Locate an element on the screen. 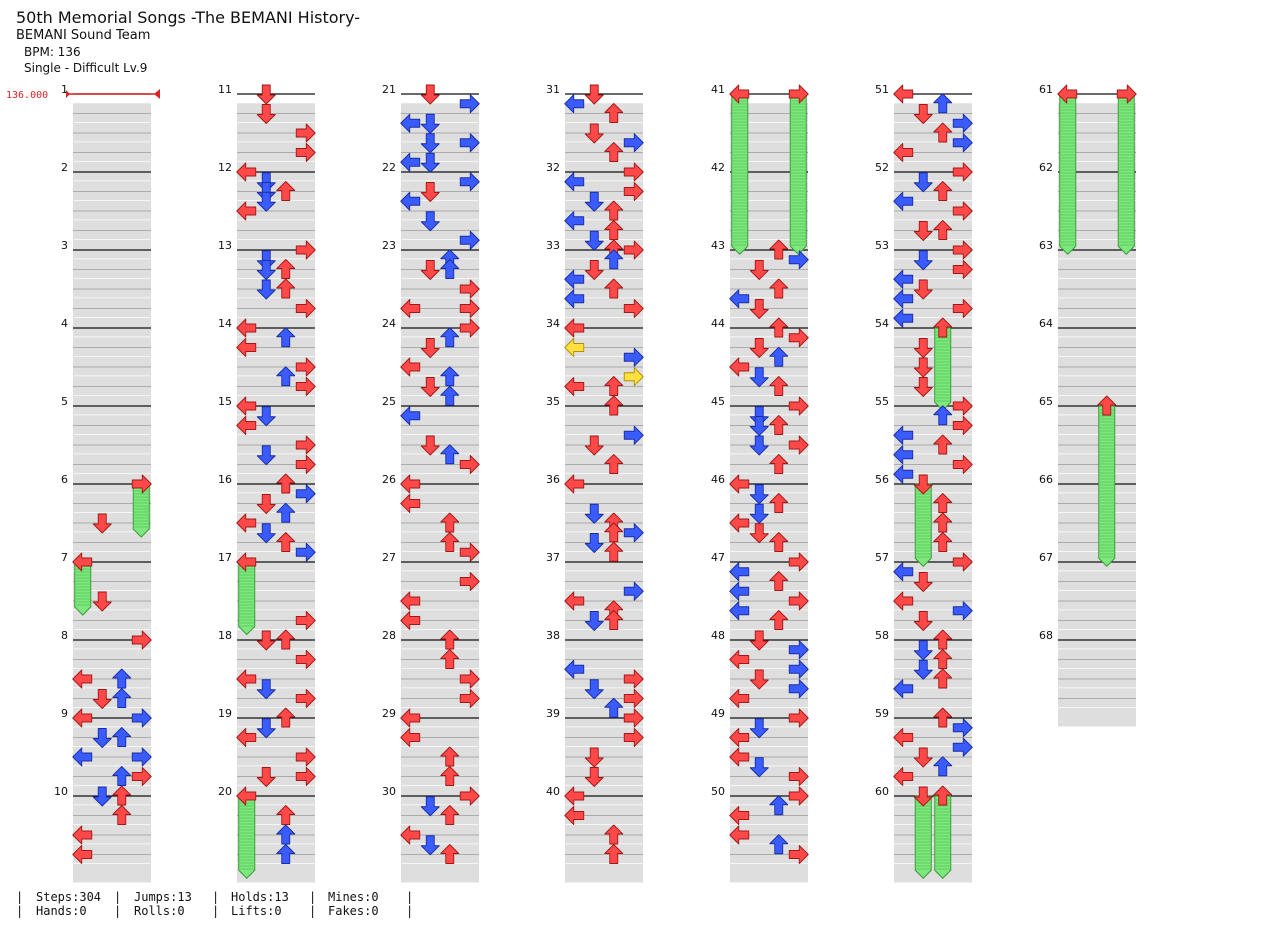  measure-number: 18 is located at coordinates (225, 635).